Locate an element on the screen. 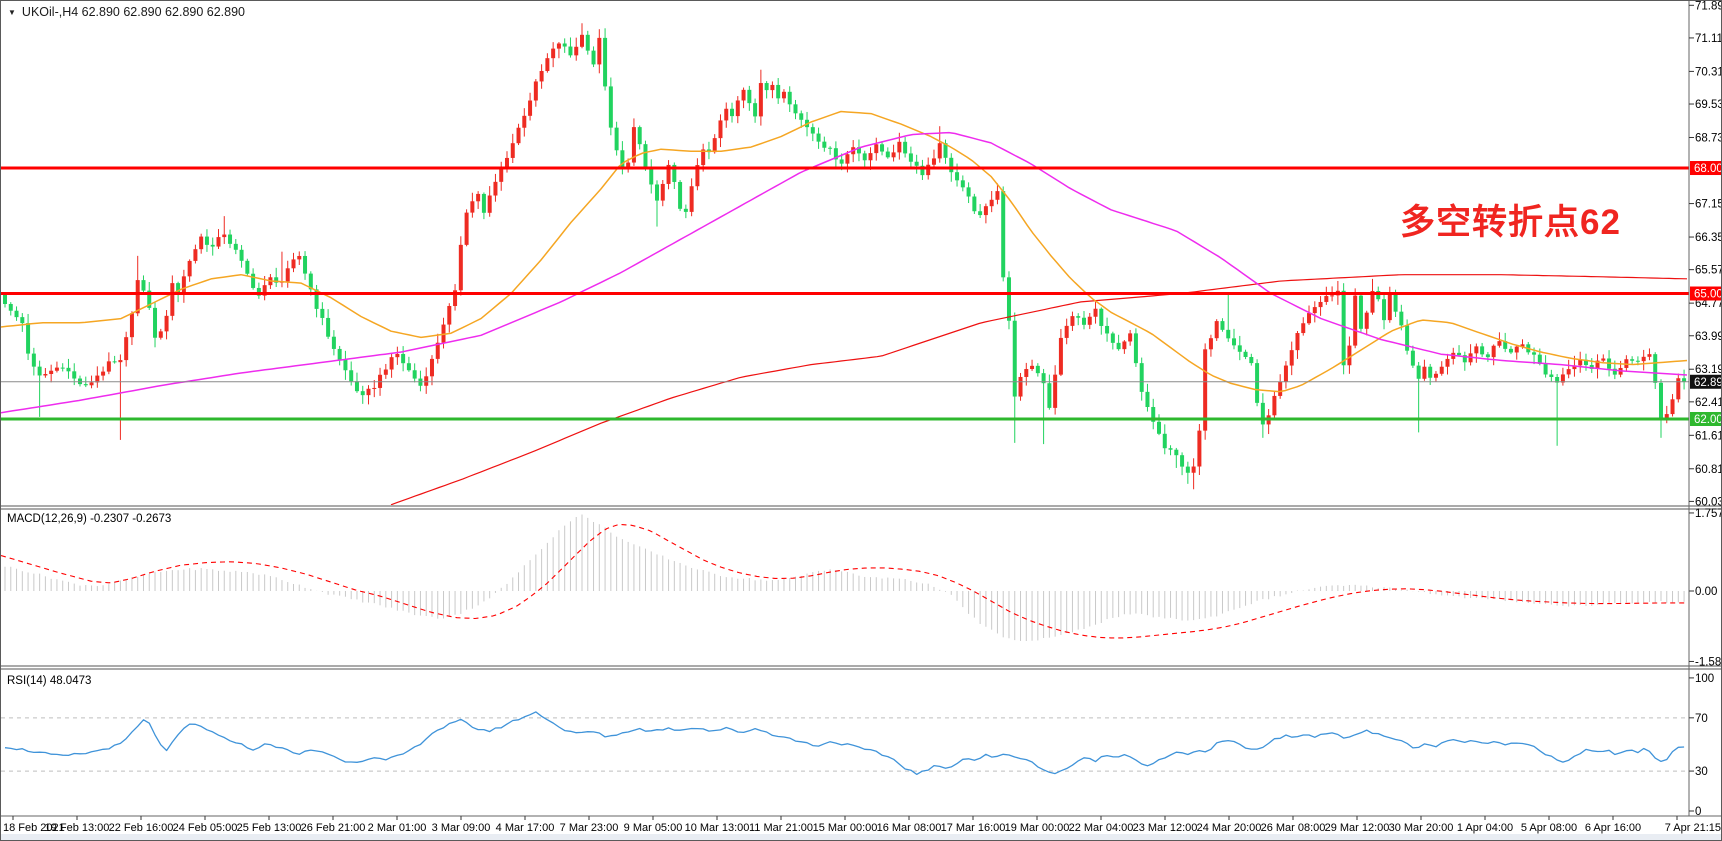 The width and height of the screenshot is (1722, 841). price-tick-label: 68.730 is located at coordinates (1708, 138).